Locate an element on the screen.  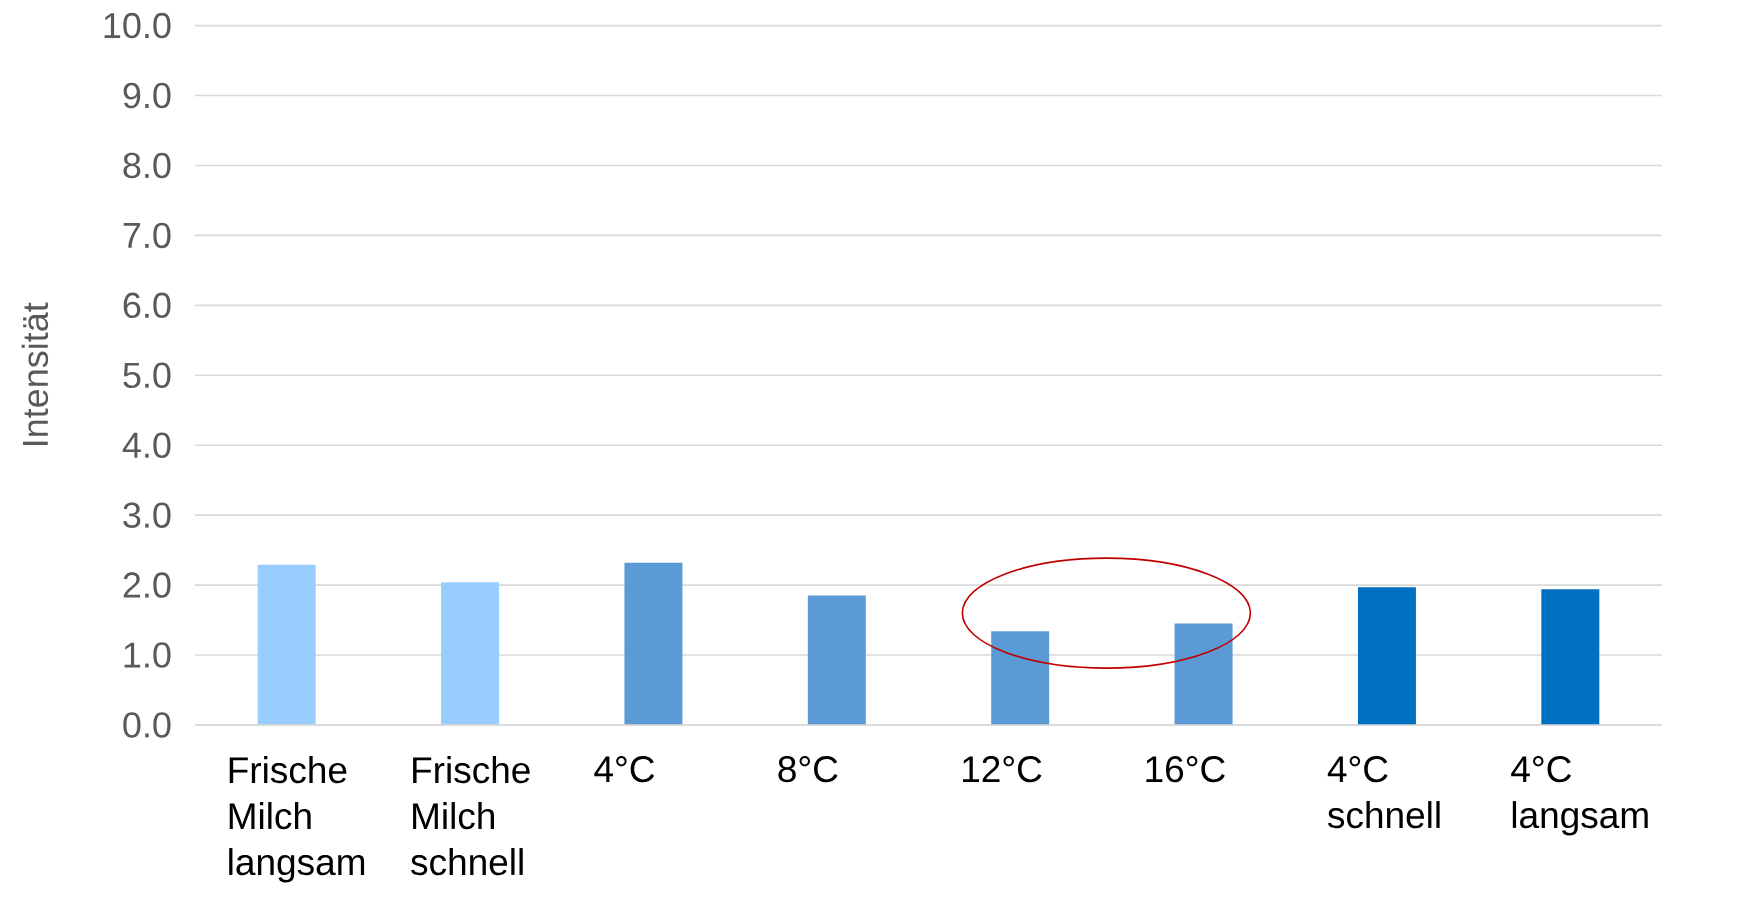
x-tick-label: Frische Milch langsam is located at coordinates (297, 819).